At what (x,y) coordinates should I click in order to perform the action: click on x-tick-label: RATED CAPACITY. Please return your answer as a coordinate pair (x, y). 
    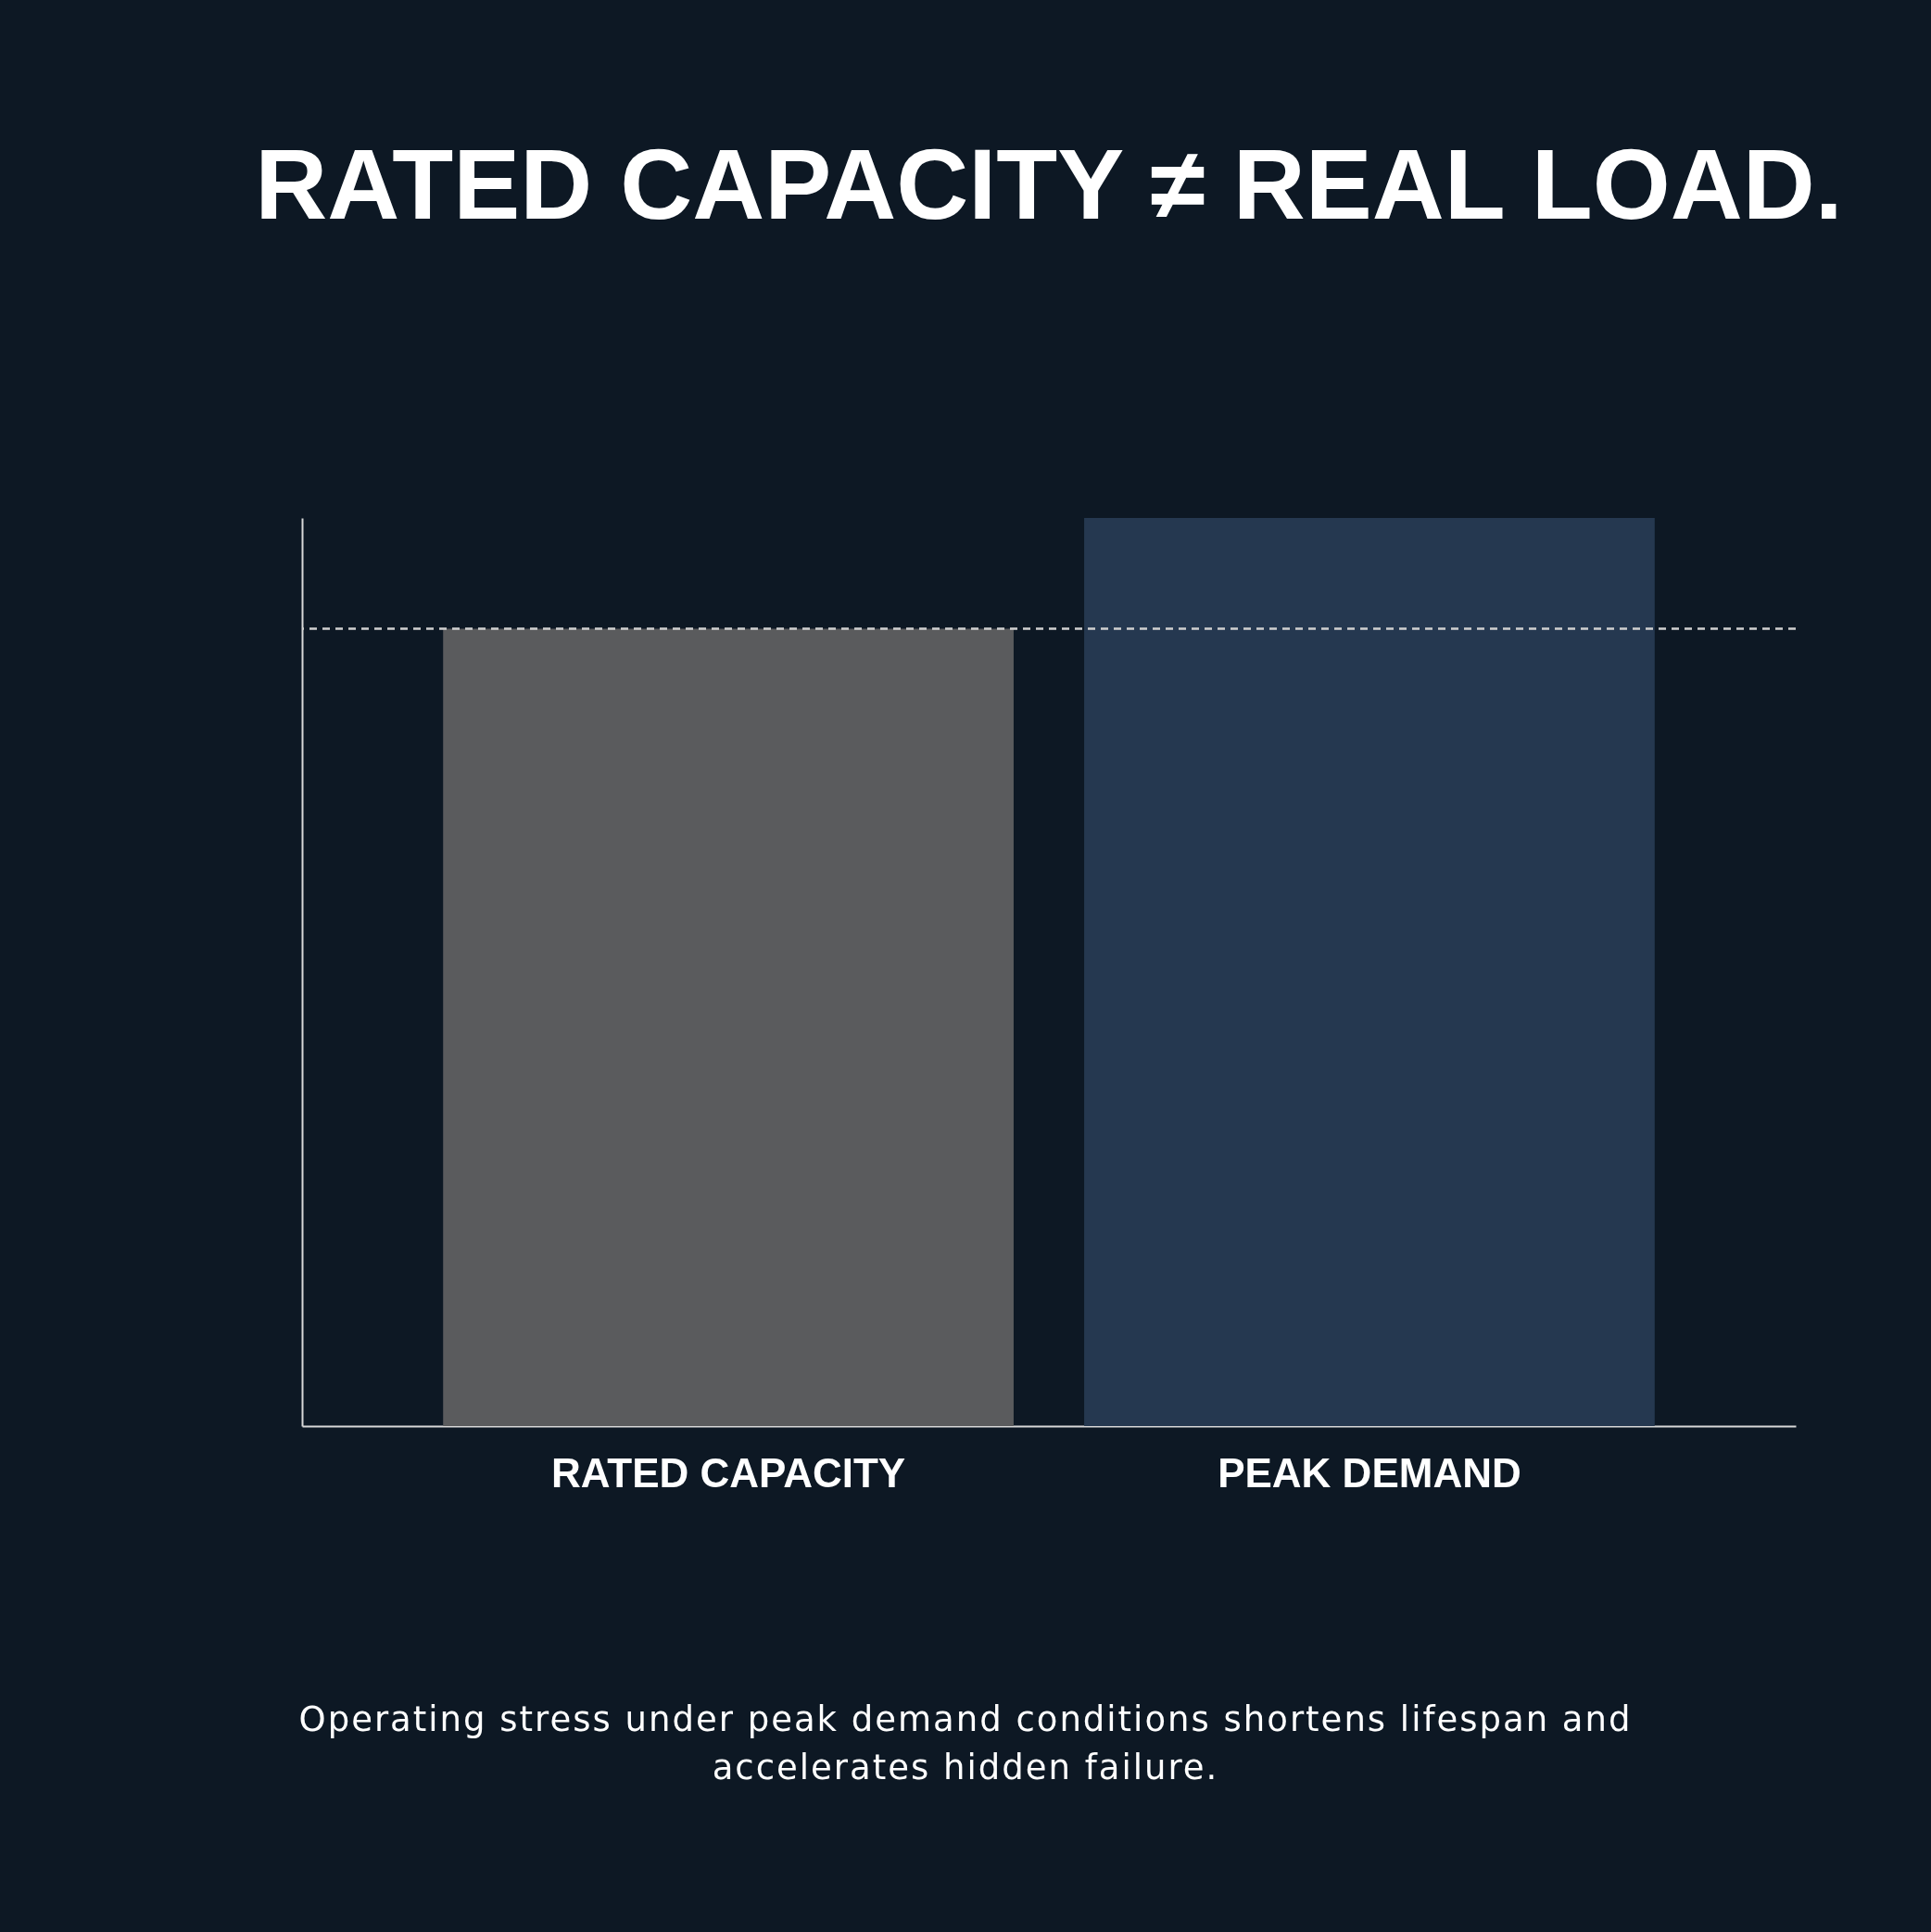
    Looking at the image, I should click on (728, 1472).